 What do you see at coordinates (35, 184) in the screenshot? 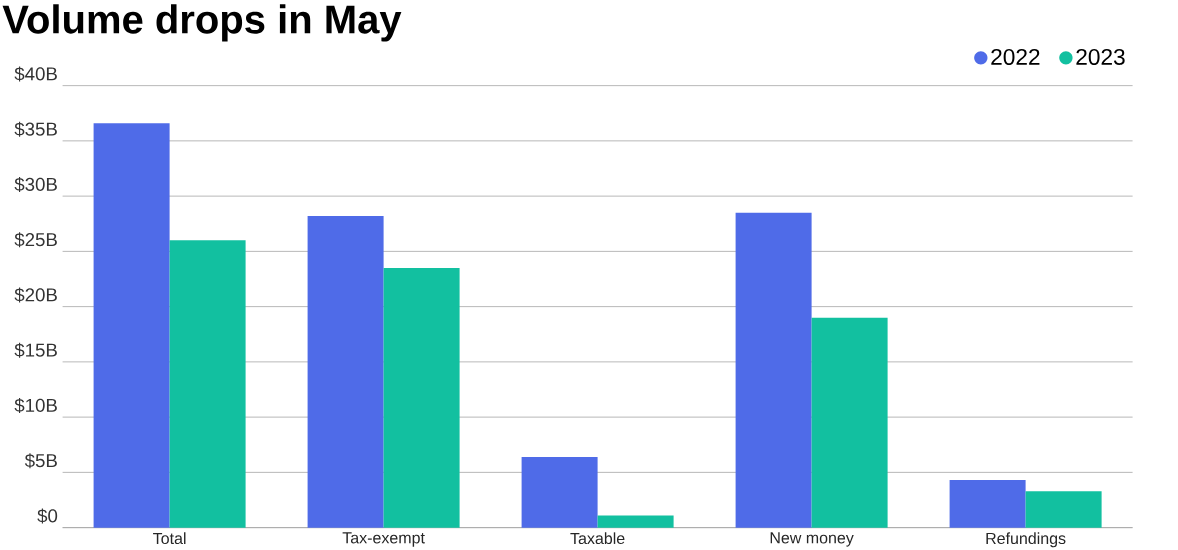
I see `y-tick-label: $30B` at bounding box center [35, 184].